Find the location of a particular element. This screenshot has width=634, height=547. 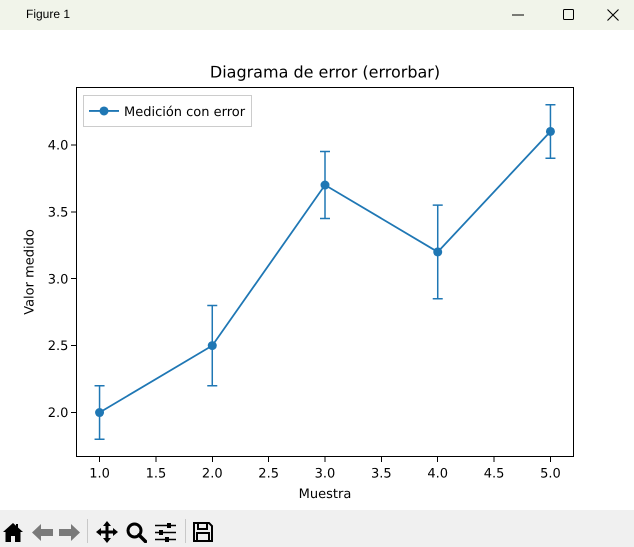

x-tick-label: 3.0 is located at coordinates (325, 474).